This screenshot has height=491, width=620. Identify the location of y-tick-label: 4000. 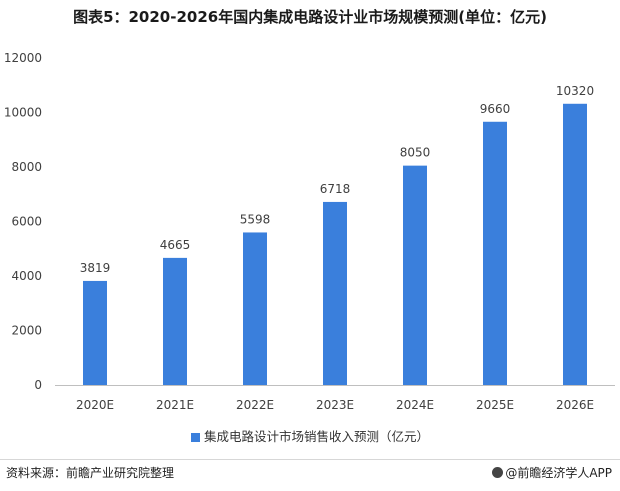
(26, 276).